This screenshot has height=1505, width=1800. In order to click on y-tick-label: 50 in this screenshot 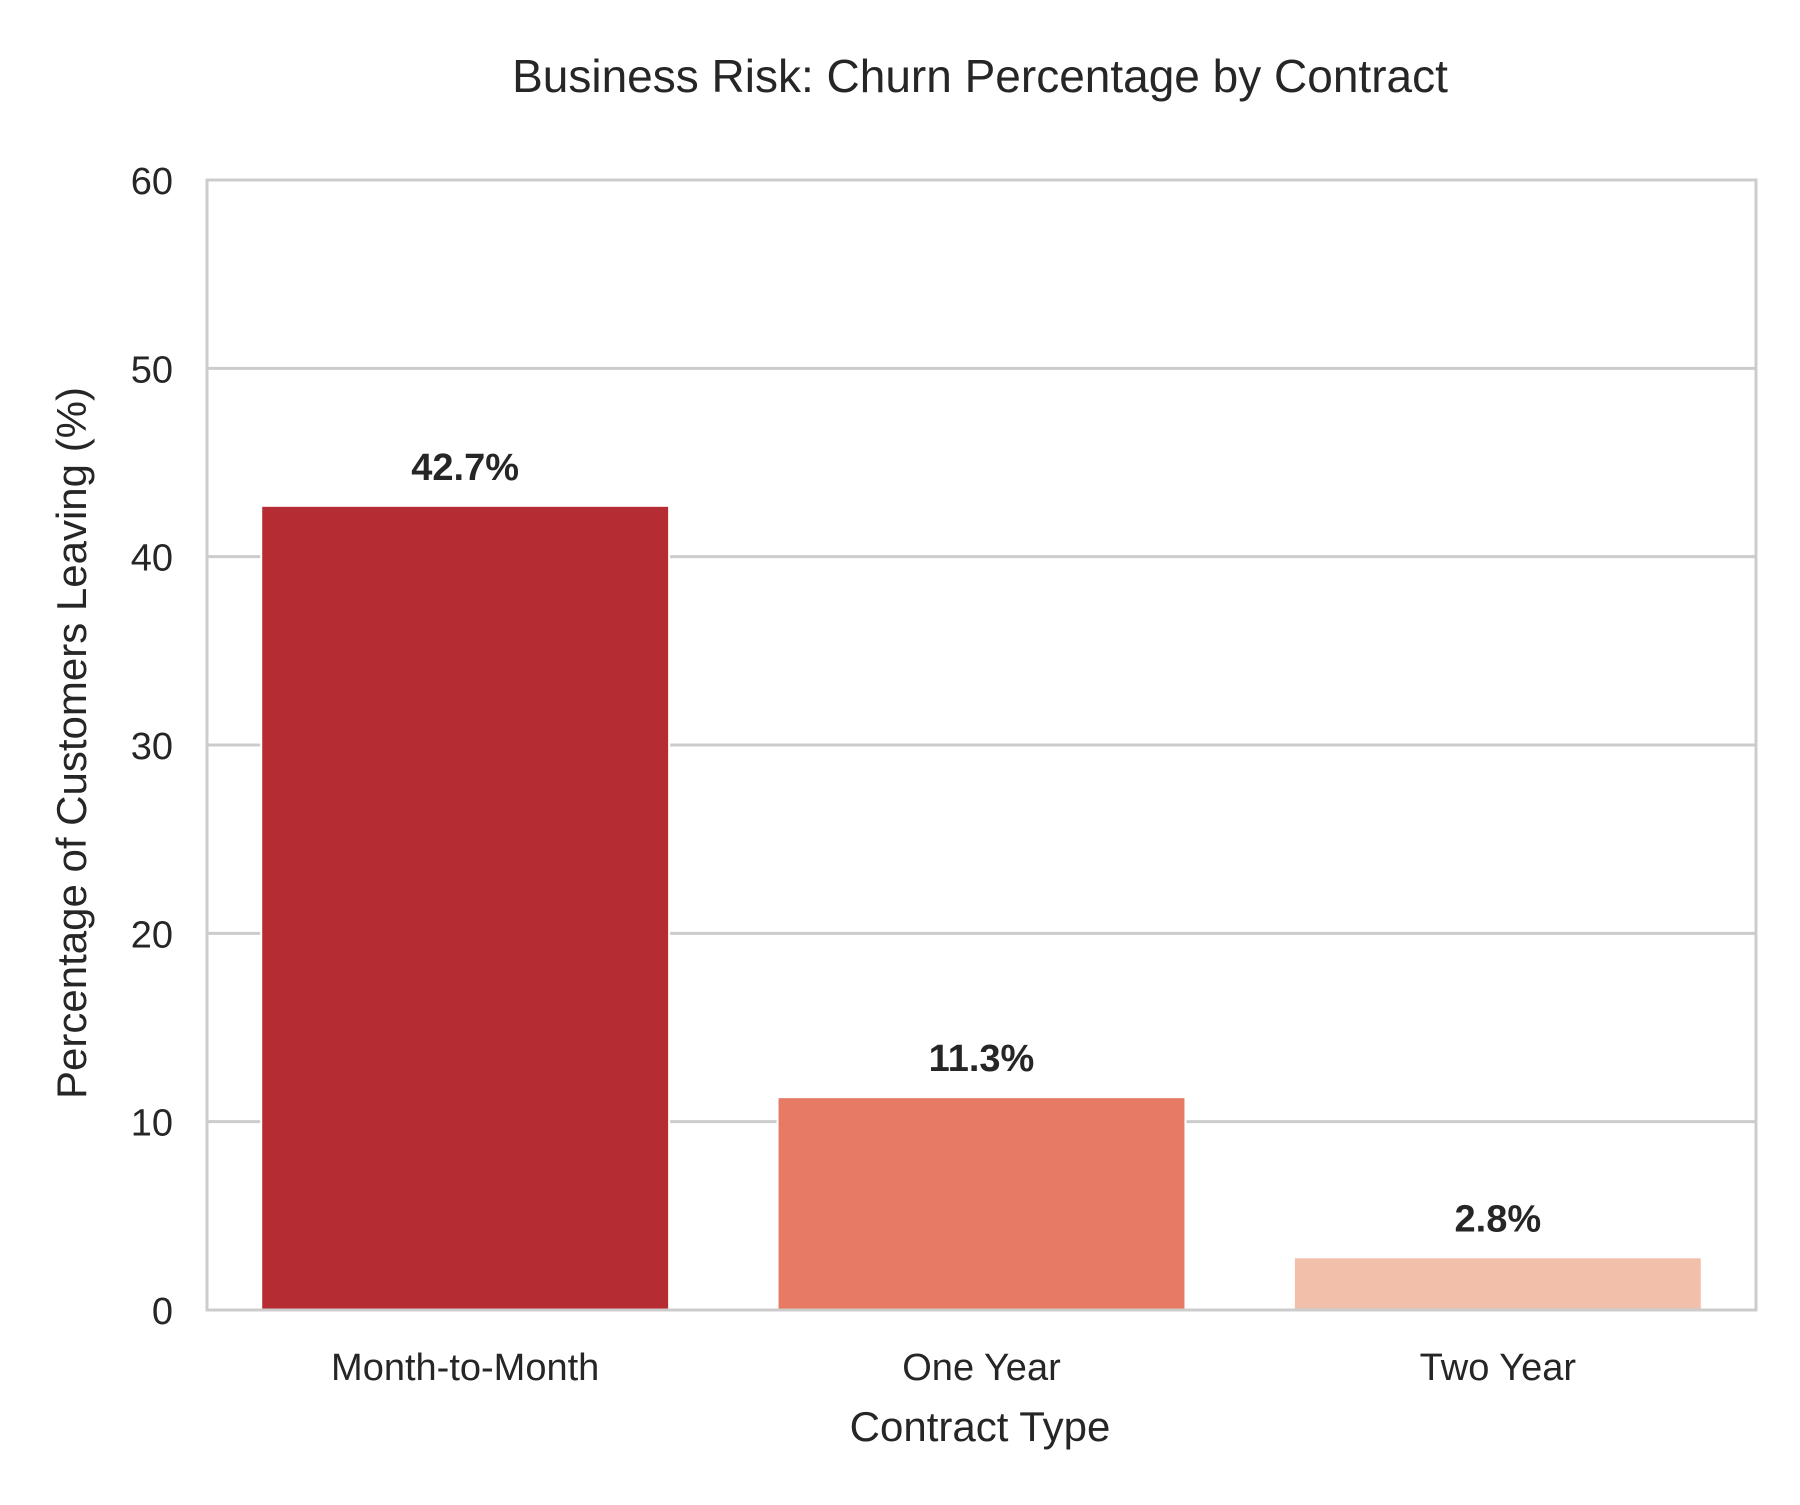, I will do `click(152, 370)`.